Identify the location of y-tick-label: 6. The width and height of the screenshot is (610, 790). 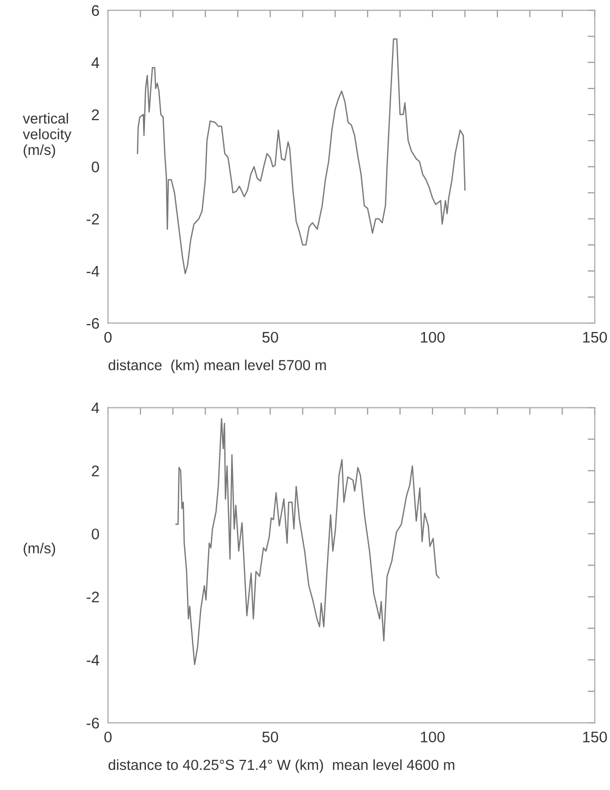
(95, 10).